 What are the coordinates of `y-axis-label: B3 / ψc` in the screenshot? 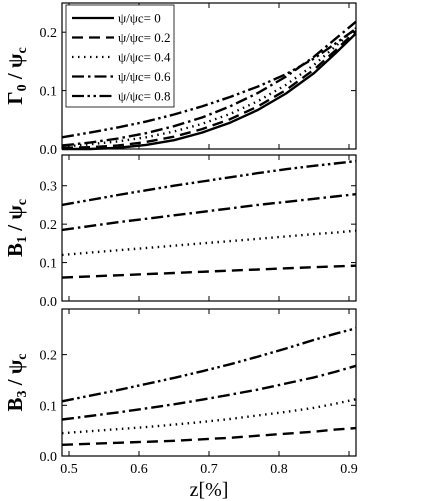 It's located at (16, 382).